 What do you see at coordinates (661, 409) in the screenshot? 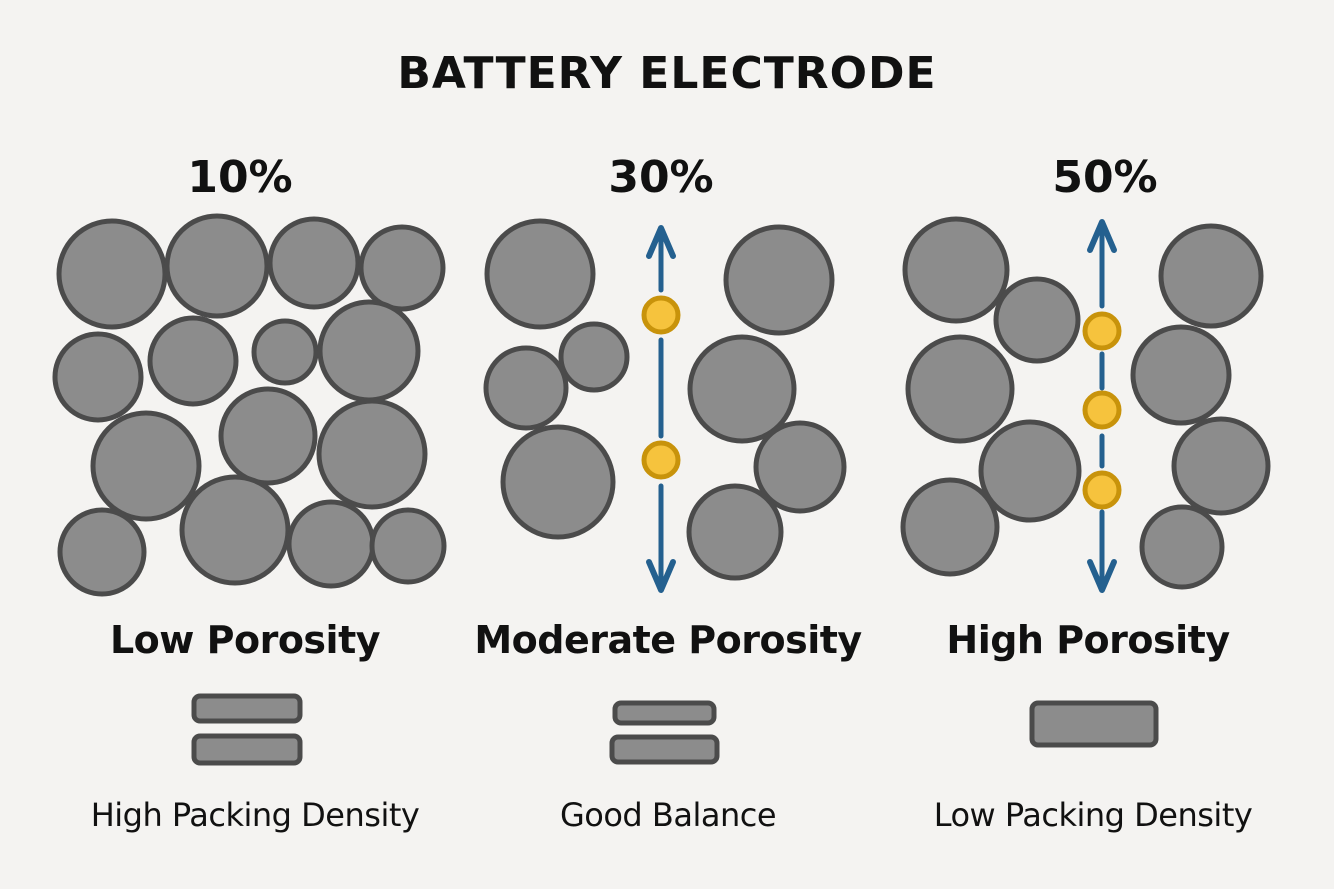
I see `ion-transport-arrow-moderate` at bounding box center [661, 409].